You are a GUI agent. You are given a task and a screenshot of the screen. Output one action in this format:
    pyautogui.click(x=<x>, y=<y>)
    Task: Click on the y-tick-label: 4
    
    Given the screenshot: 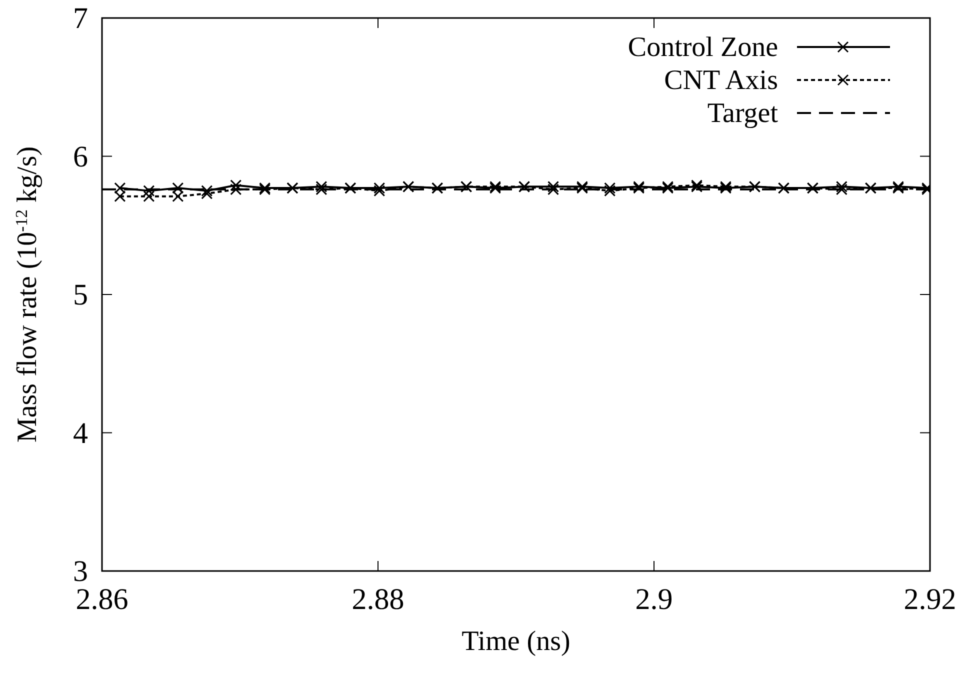 What is the action you would take?
    pyautogui.click(x=80, y=433)
    